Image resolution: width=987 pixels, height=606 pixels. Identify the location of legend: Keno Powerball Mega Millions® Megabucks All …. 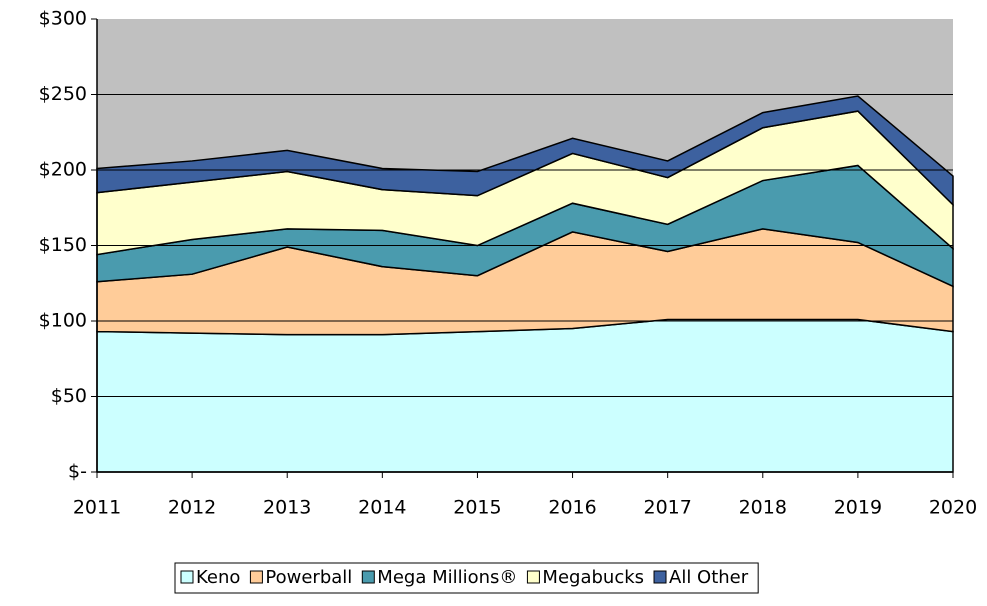
(466, 578).